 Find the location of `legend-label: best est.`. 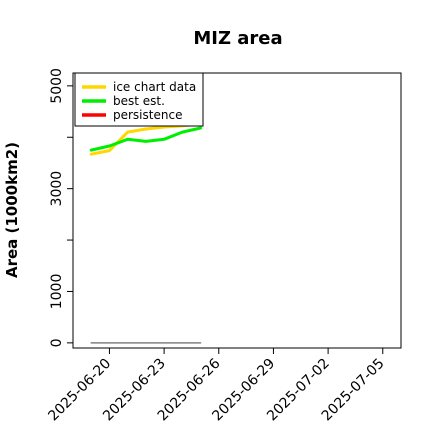

legend-label: best est. is located at coordinates (139, 101).